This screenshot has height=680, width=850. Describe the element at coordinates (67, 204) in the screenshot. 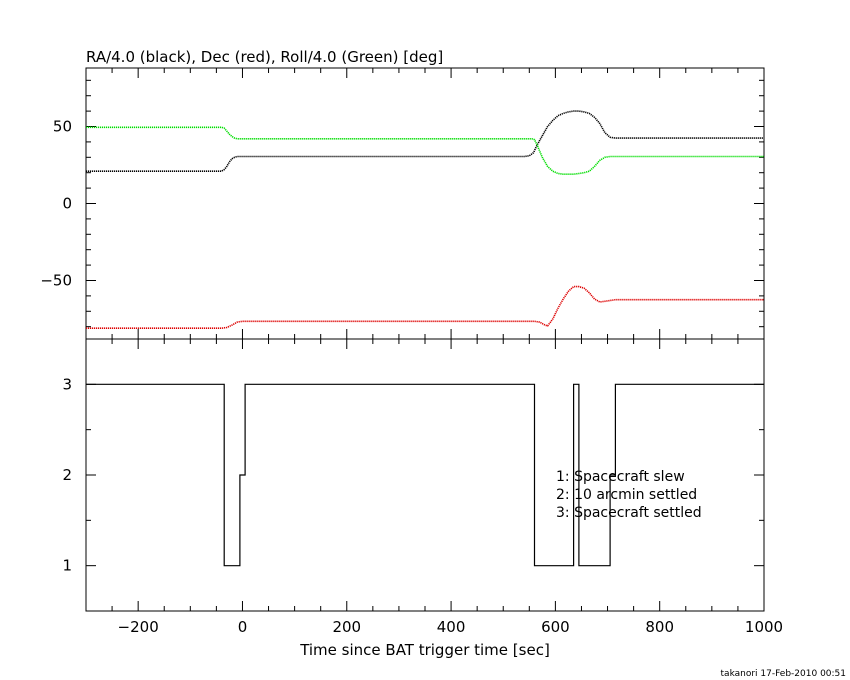

I see `y-tick-label: 0` at that location.